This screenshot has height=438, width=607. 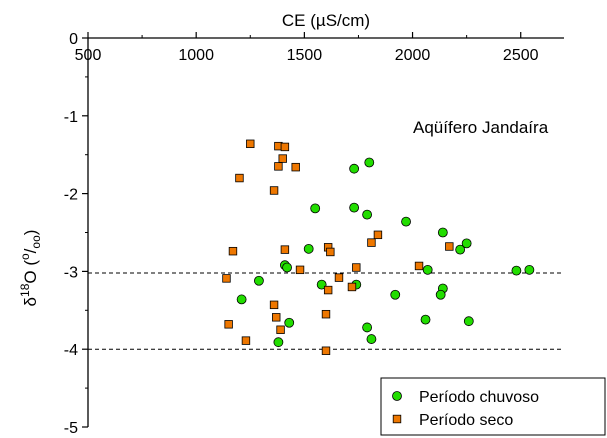 What do you see at coordinates (71, 428) in the screenshot?
I see `y-tick-label: -5` at bounding box center [71, 428].